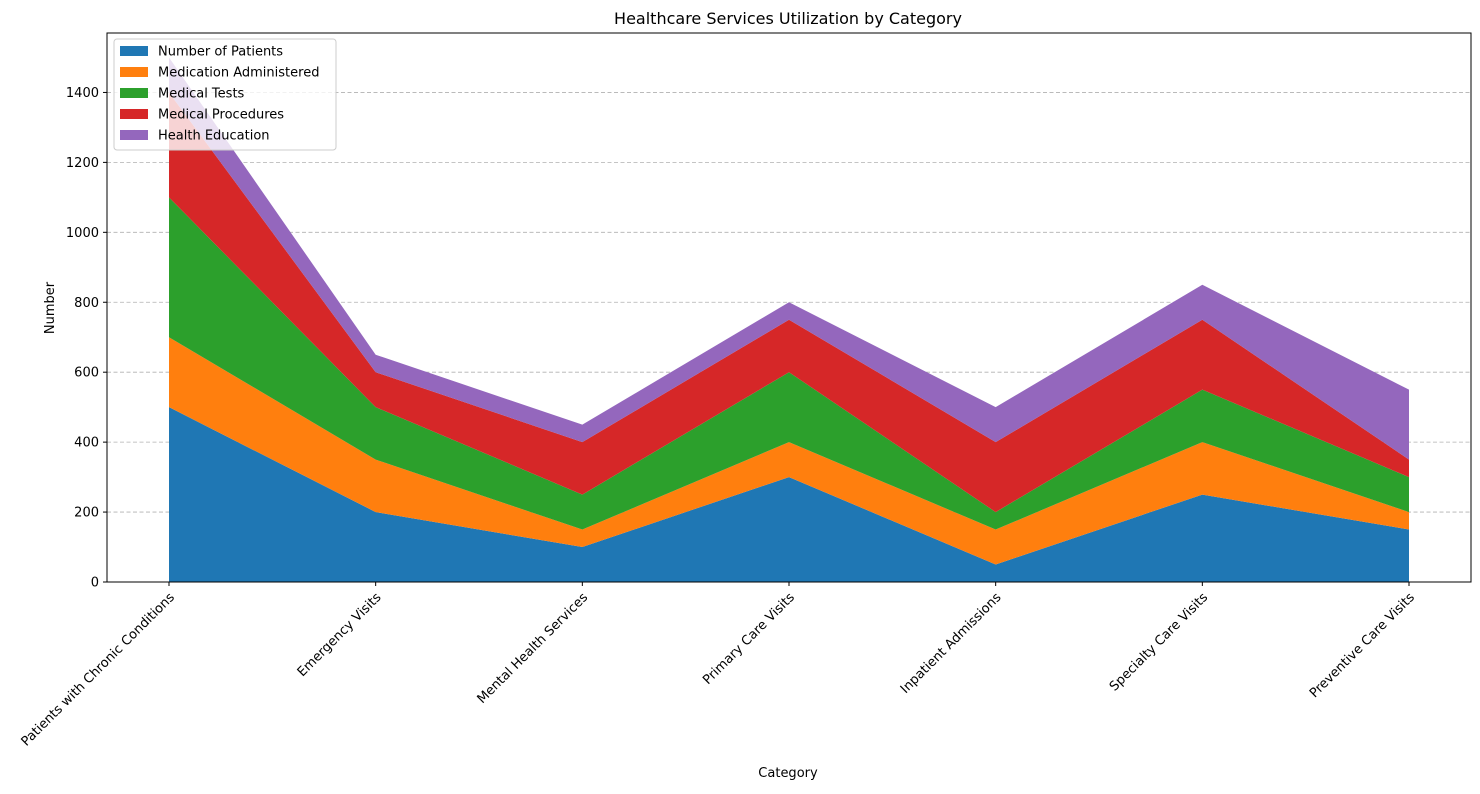 The width and height of the screenshot is (1480, 794). What do you see at coordinates (82, 233) in the screenshot?
I see `y-tick-label: 1000` at bounding box center [82, 233].